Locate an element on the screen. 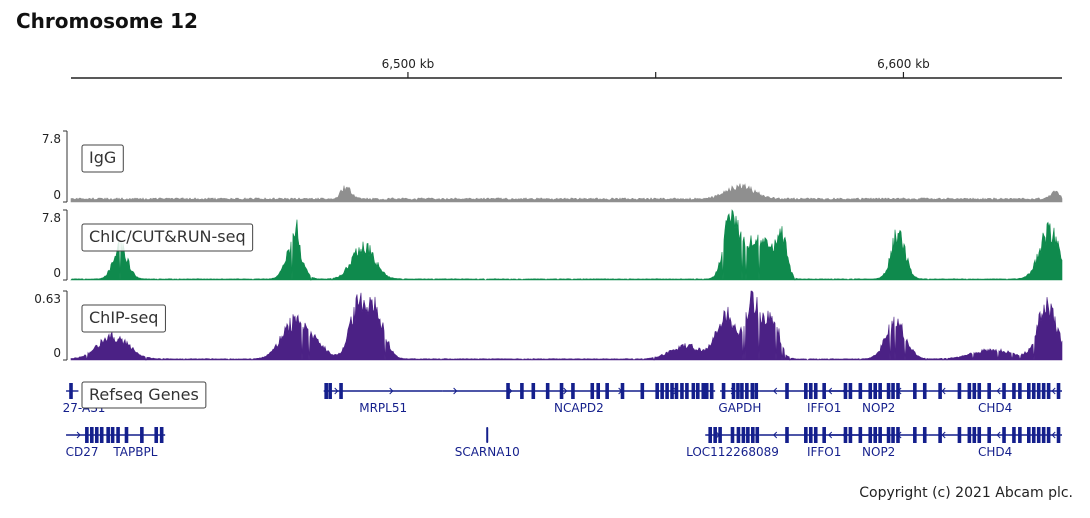 The height and width of the screenshot is (518, 1090). genes-track-name-box is located at coordinates (144, 395).